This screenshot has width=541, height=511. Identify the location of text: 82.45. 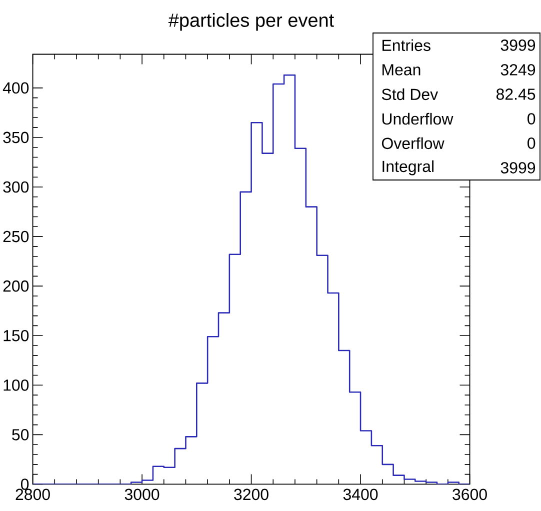
(516, 94).